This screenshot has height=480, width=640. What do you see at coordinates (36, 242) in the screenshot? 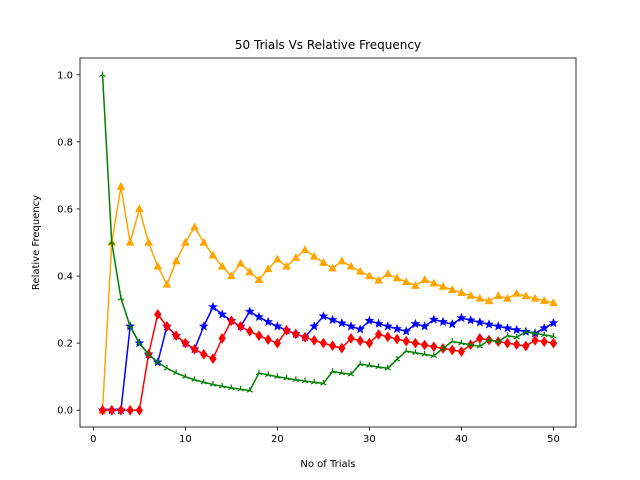
I see `y-axis-label: Relative Frequency` at bounding box center [36, 242].